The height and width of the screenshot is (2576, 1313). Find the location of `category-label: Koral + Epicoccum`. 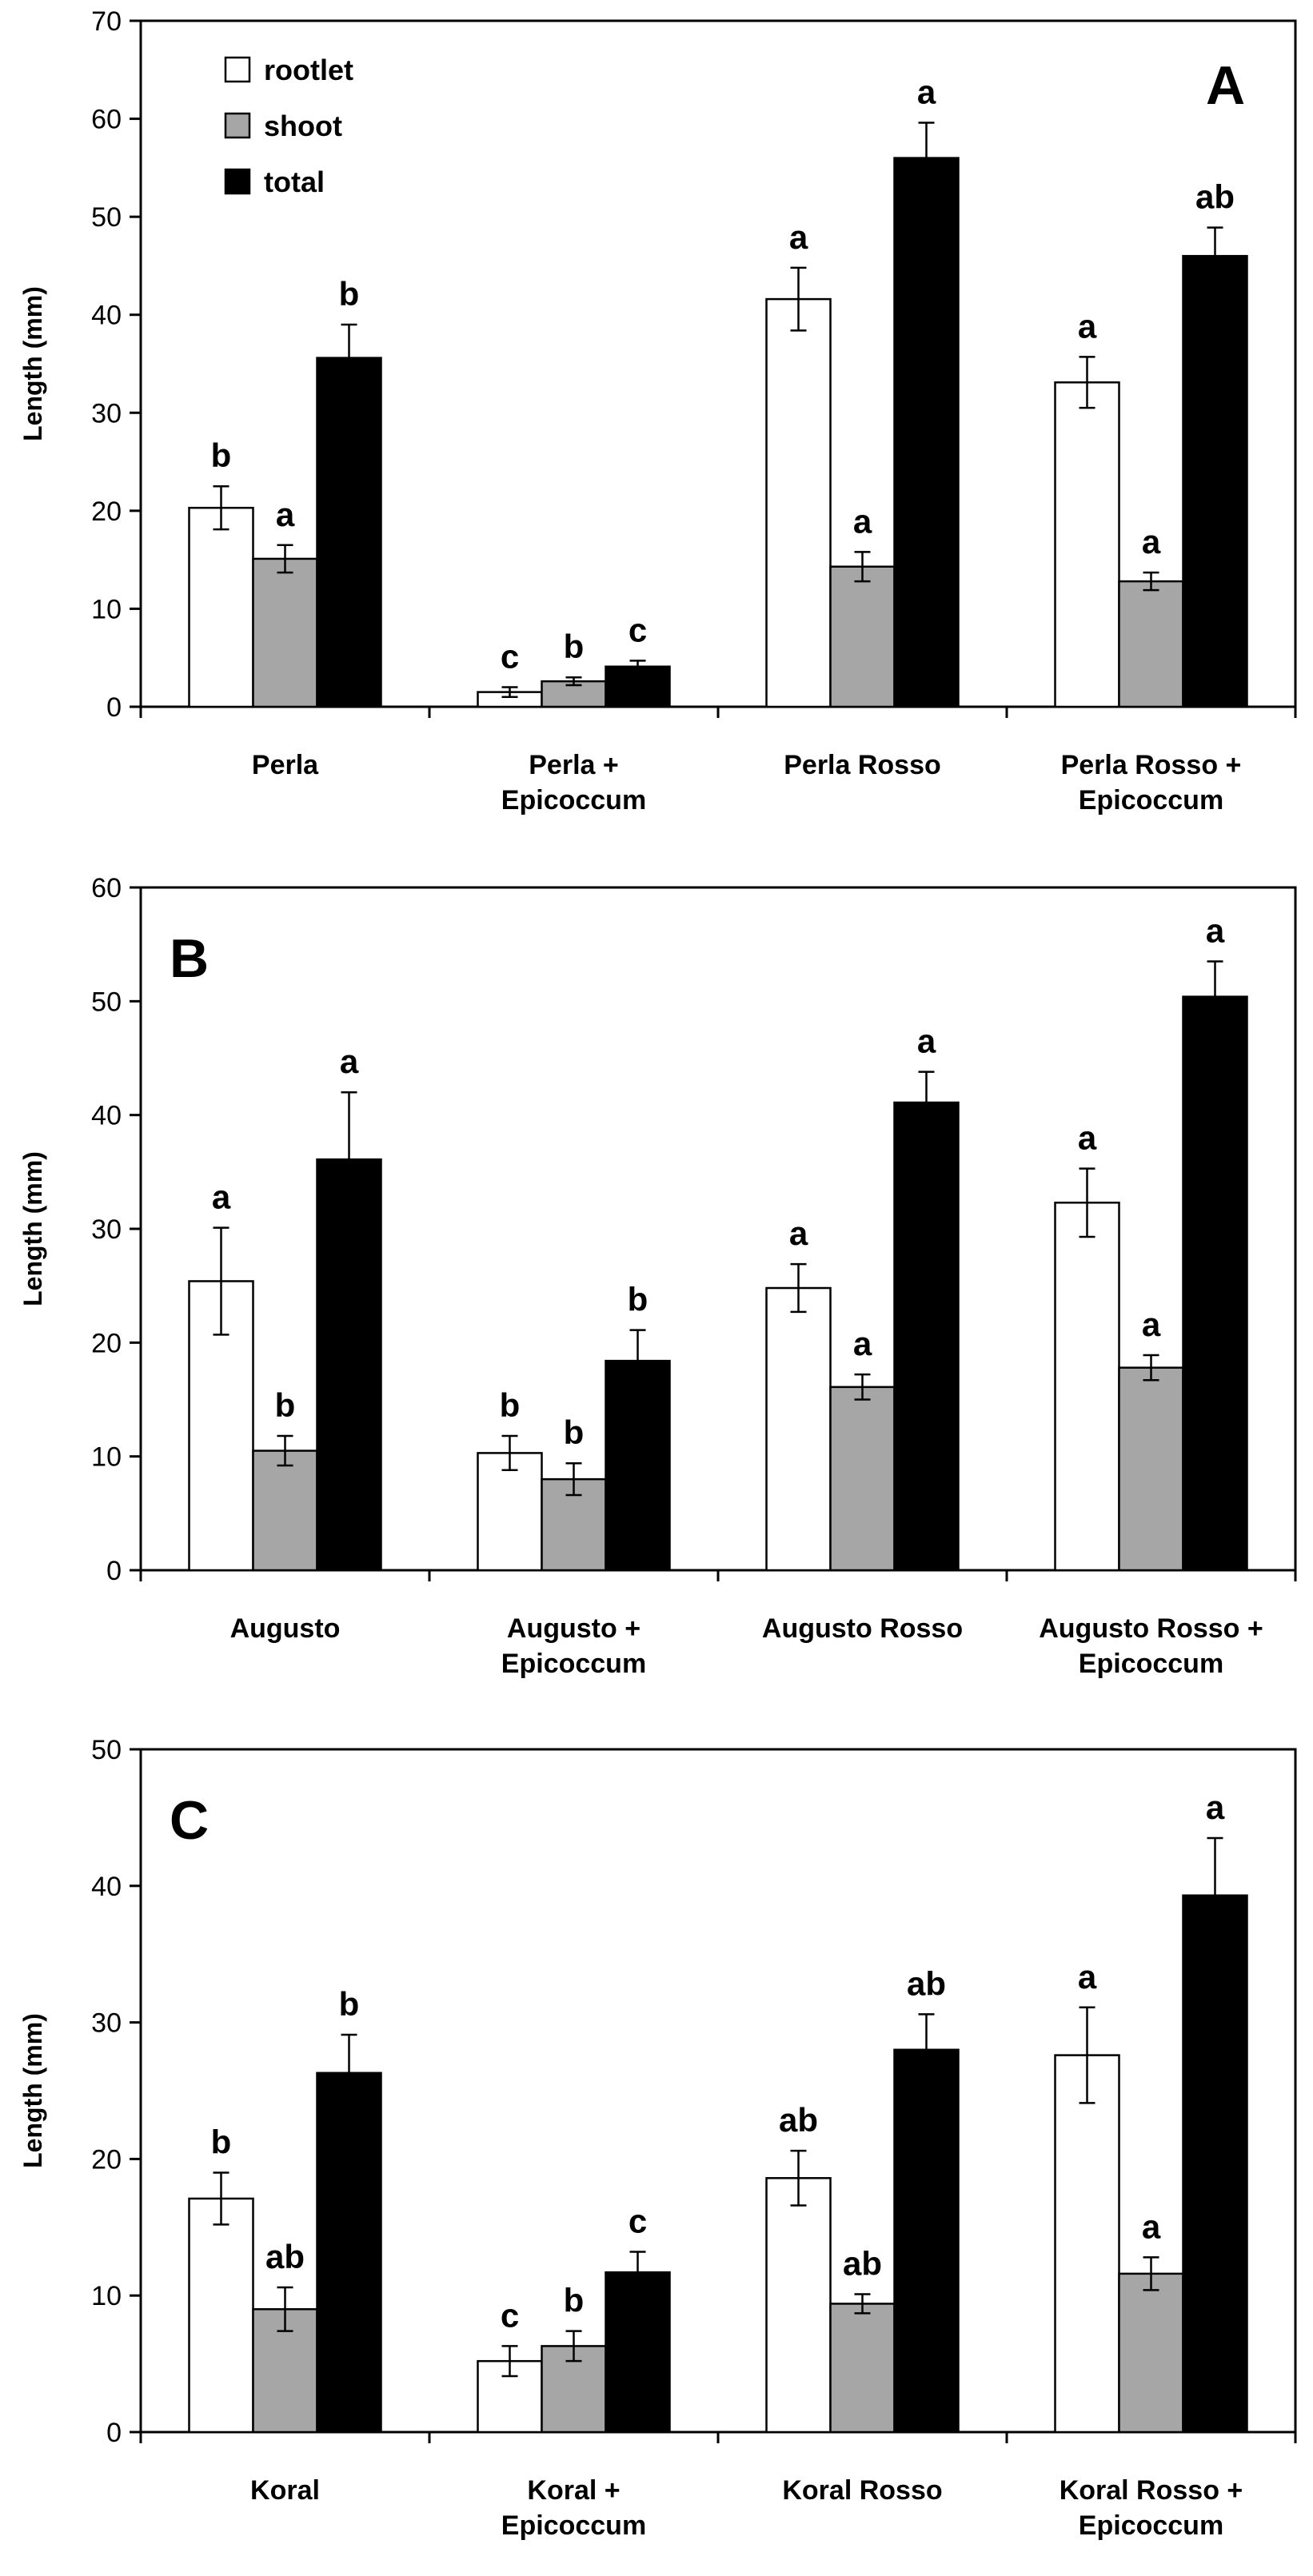

category-label: Koral + Epicoccum is located at coordinates (573, 2508).